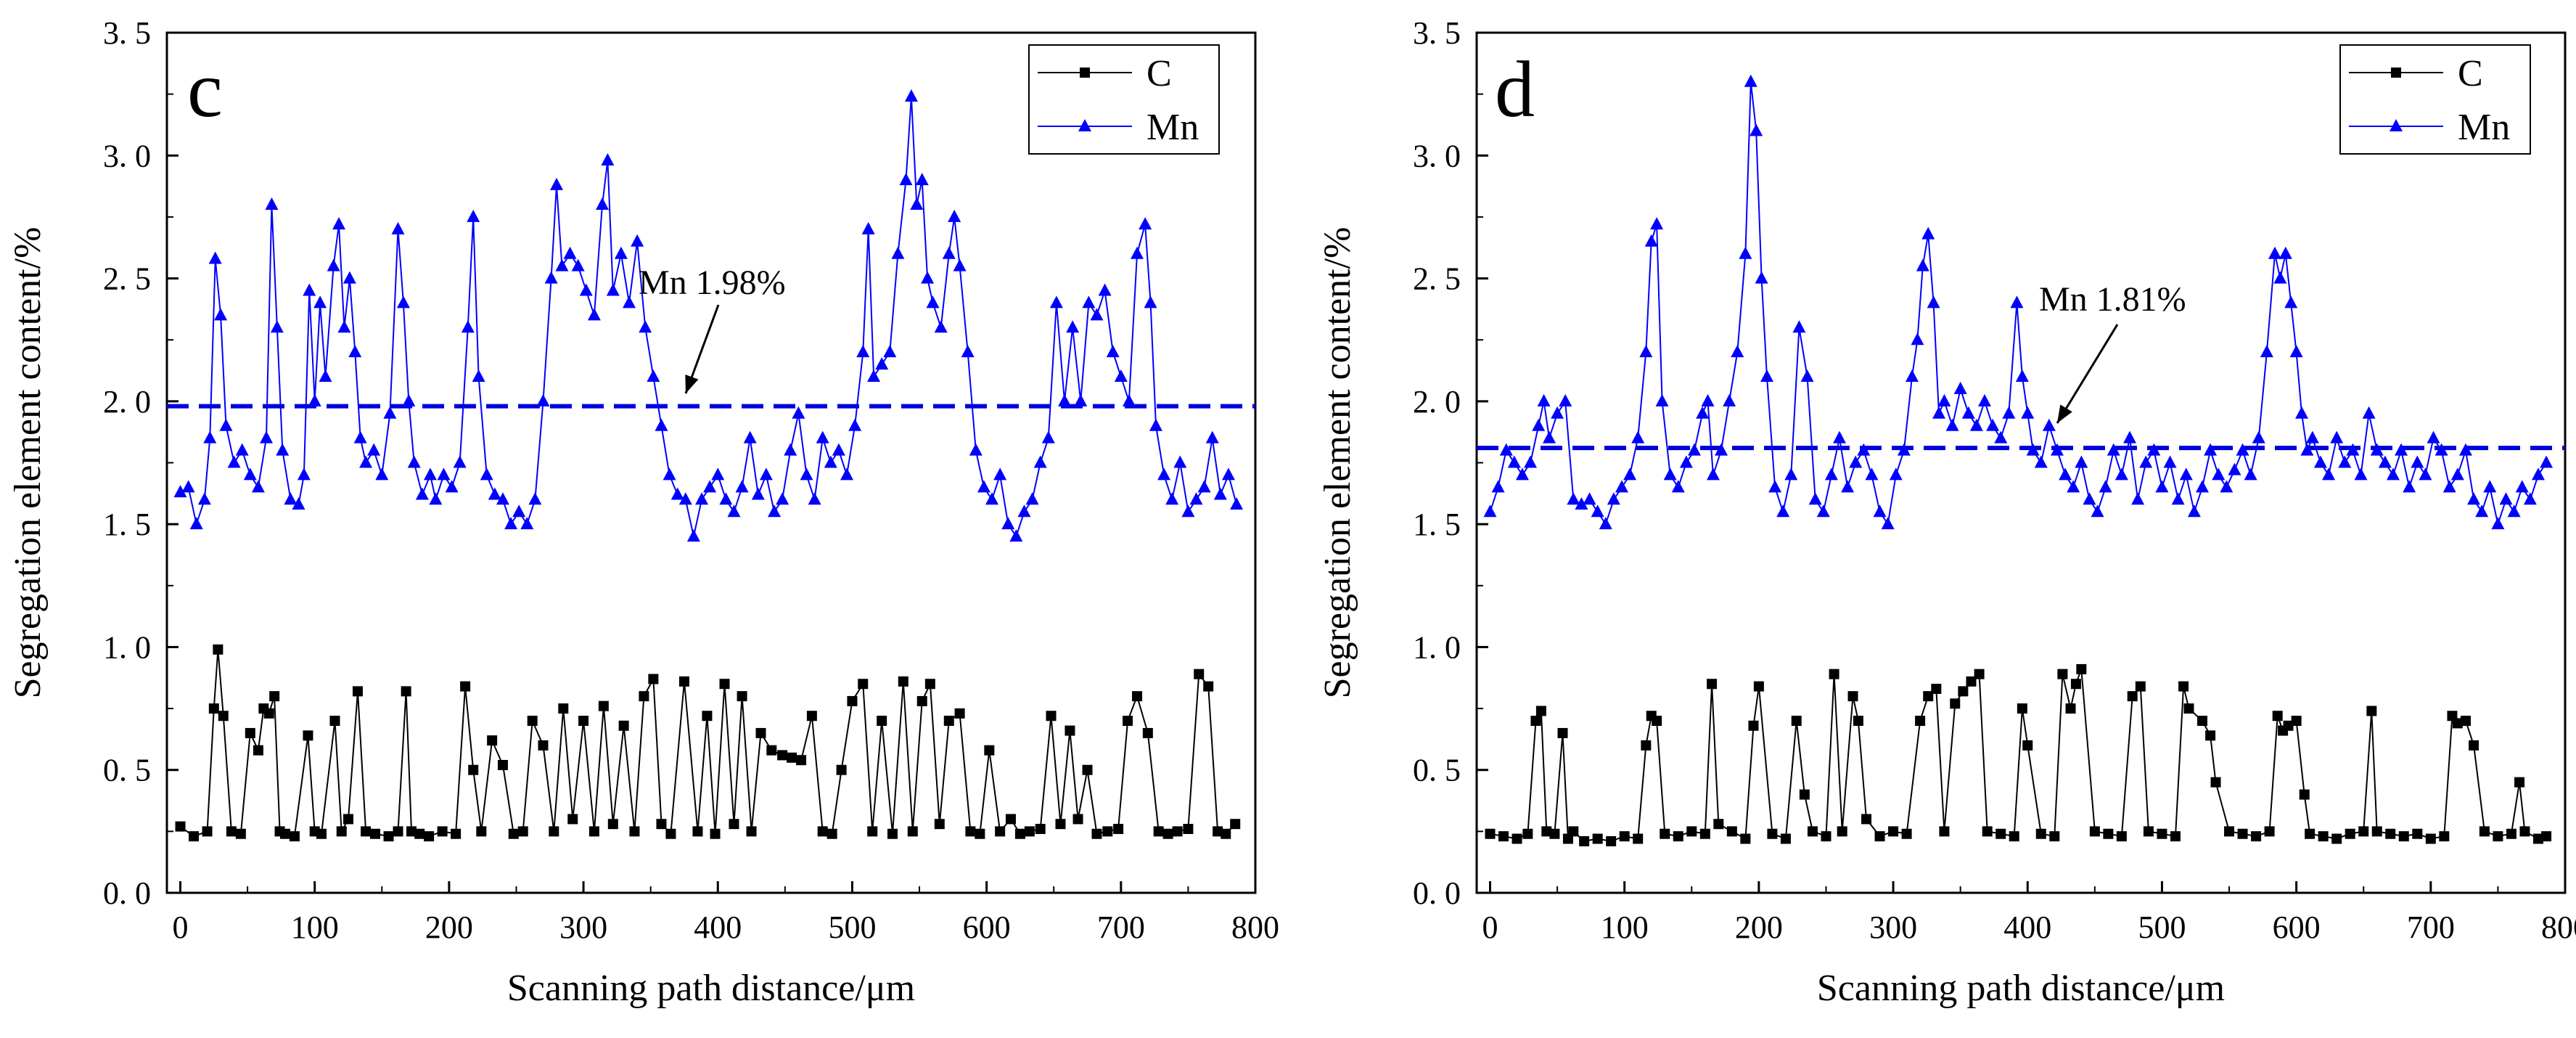 The width and height of the screenshot is (2576, 1038). I want to click on x-tick-label: 800, so click(1255, 928).